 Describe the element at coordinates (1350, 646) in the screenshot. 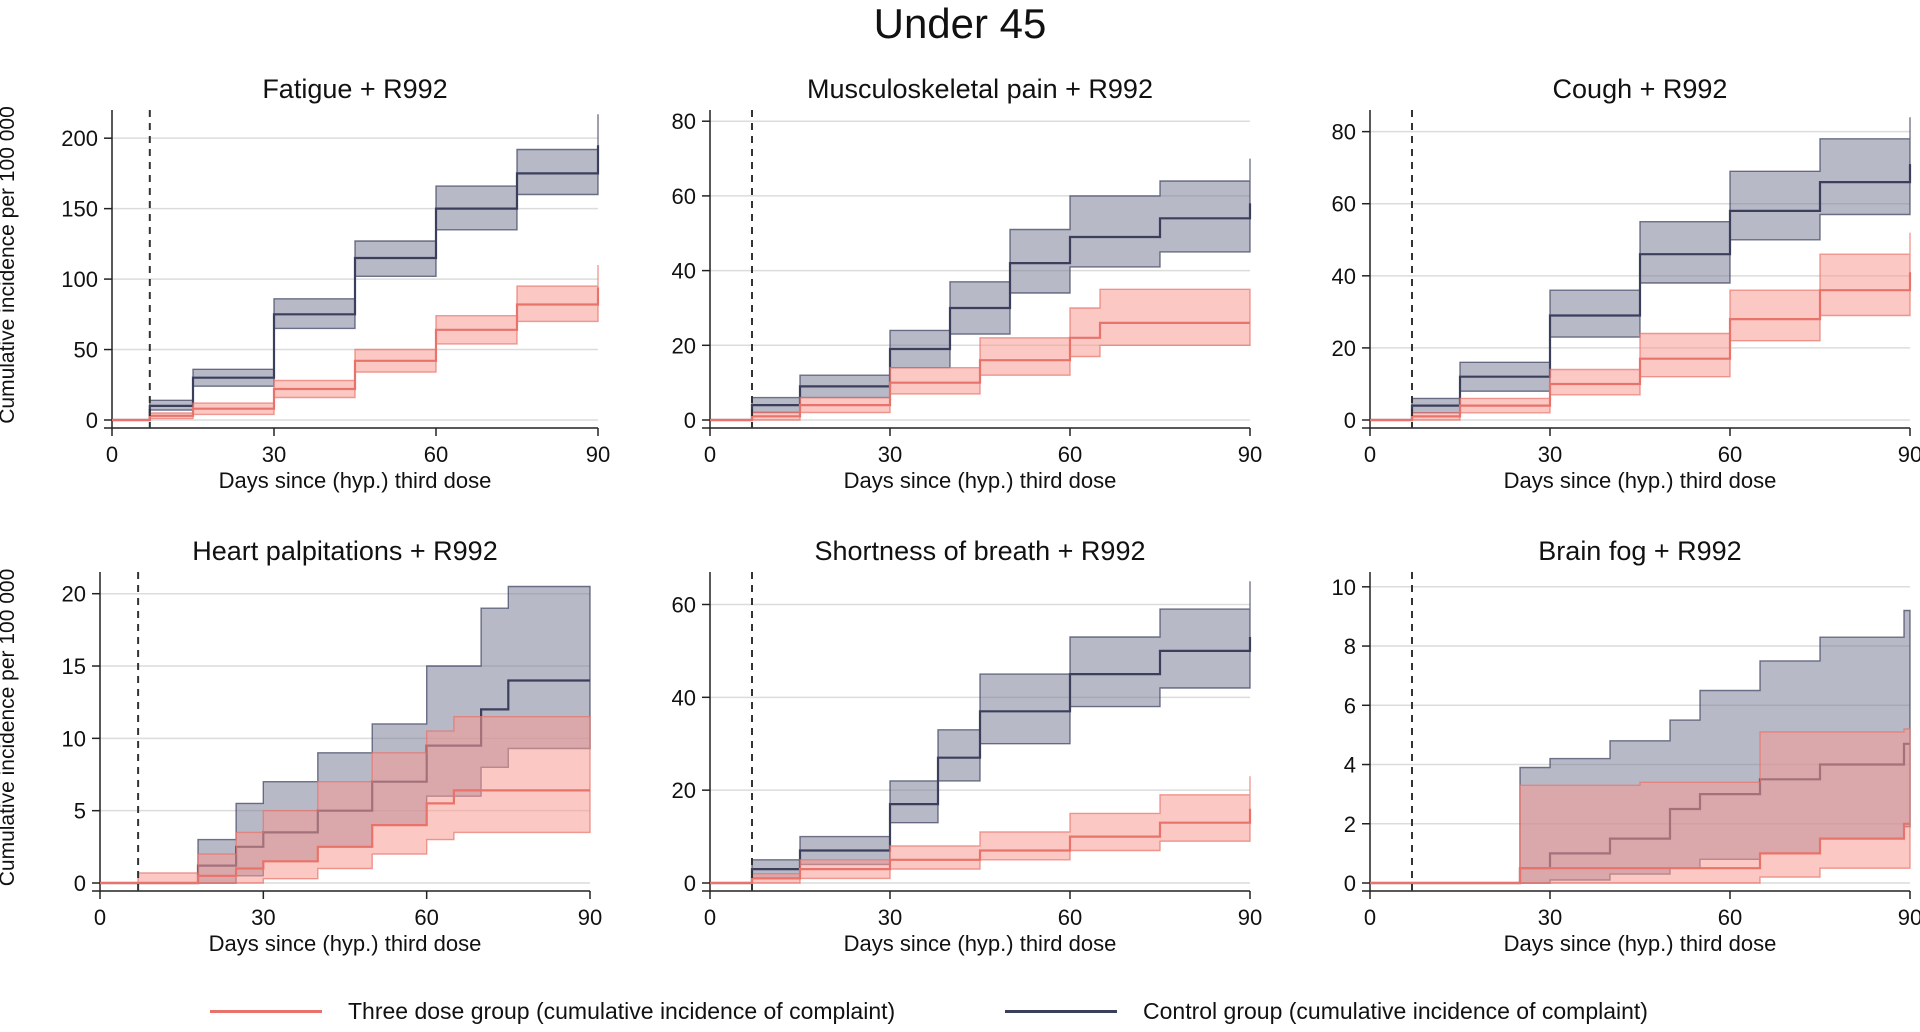

I see `y-tick-label: 8` at that location.